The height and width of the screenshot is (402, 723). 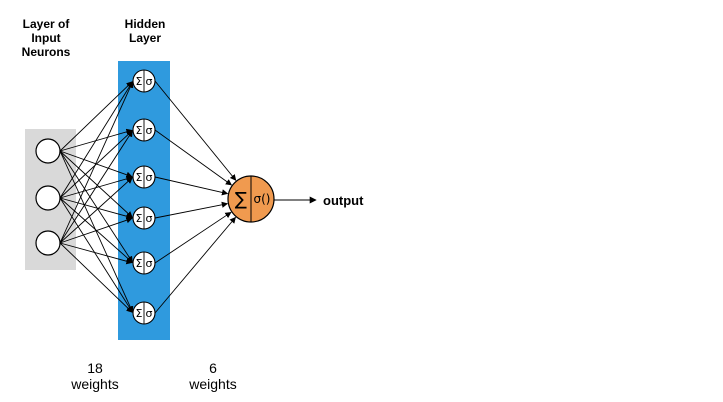 I want to click on hidden-output-weights-label: 6 weights, so click(x=213, y=376).